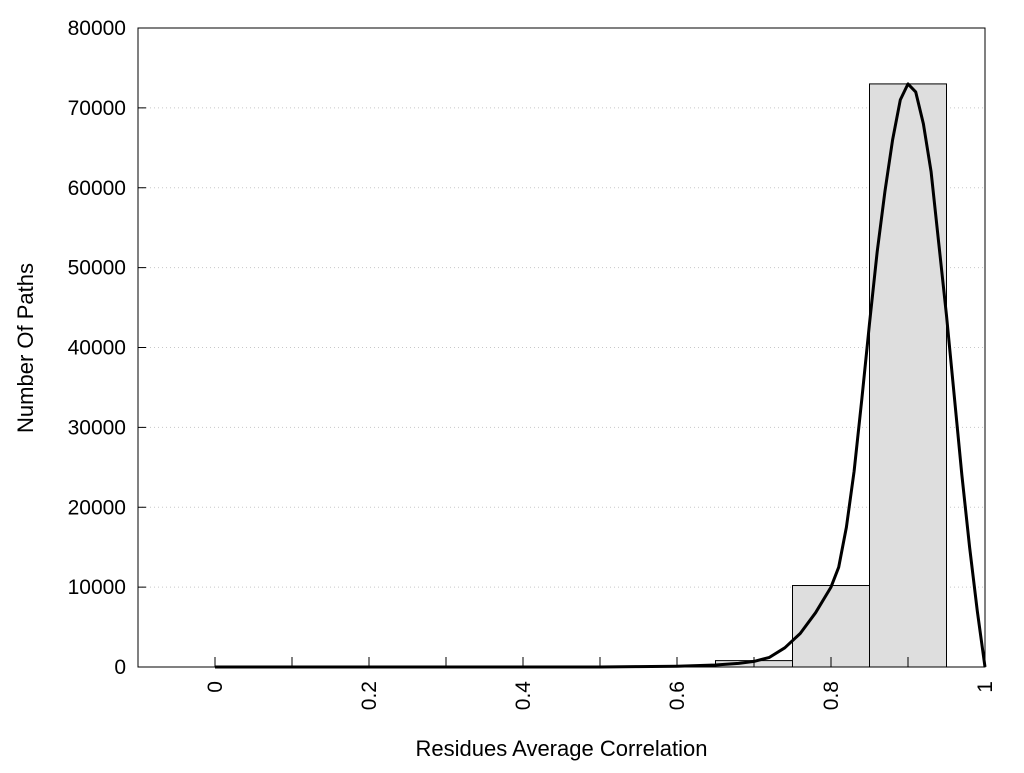  What do you see at coordinates (97, 507) in the screenshot?
I see `y-tick-label: 20000` at bounding box center [97, 507].